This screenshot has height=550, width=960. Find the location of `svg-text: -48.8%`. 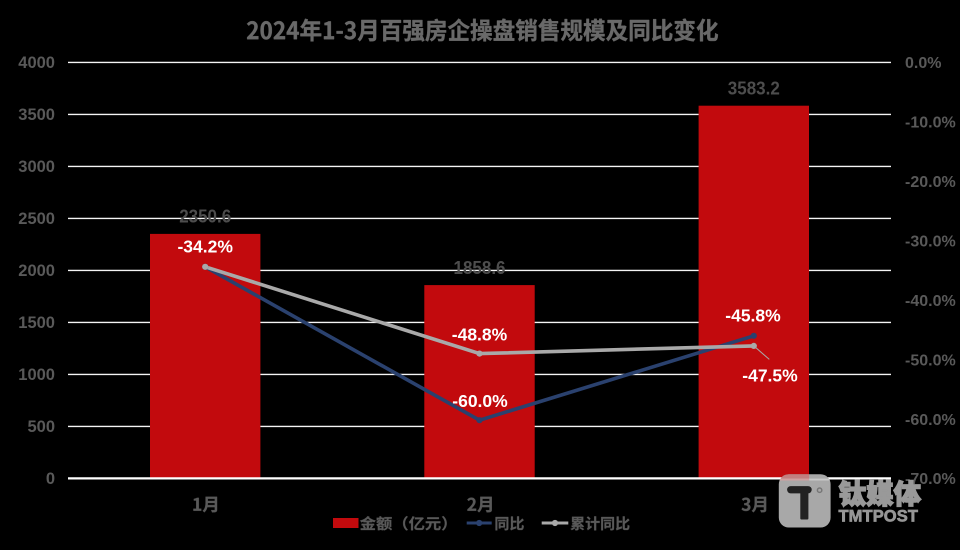

svg-text: -48.8% is located at coordinates (480, 334).